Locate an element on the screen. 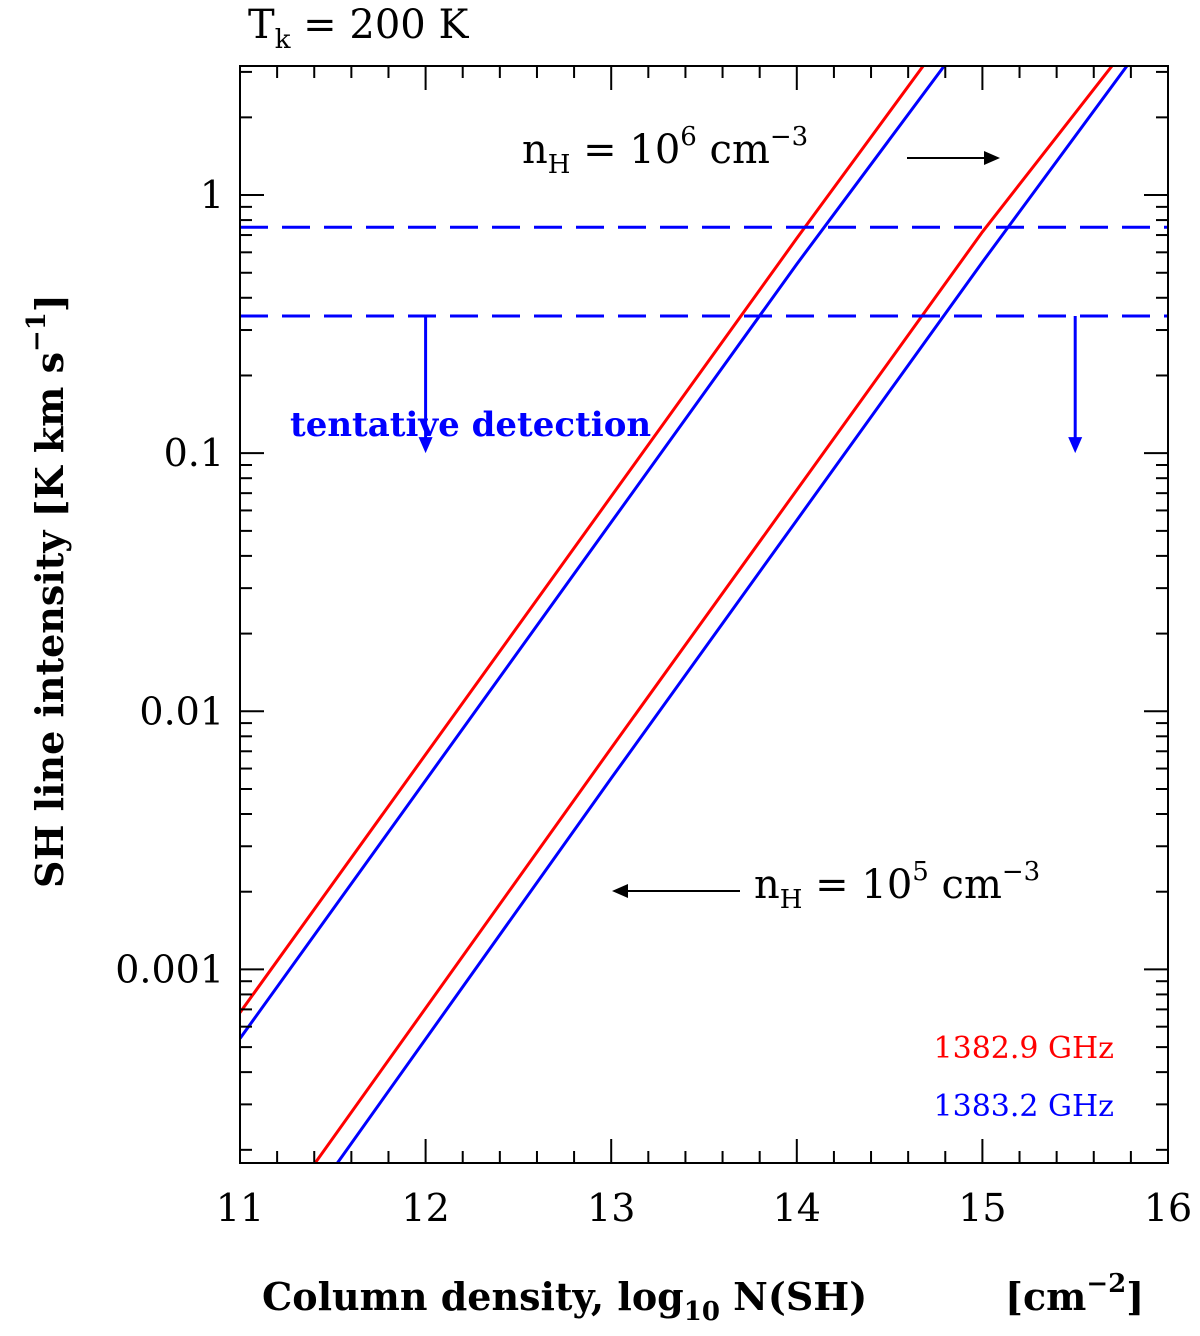 Image resolution: width=1200 pixels, height=1336 pixels. x-tick-label: 13 is located at coordinates (611, 1208).